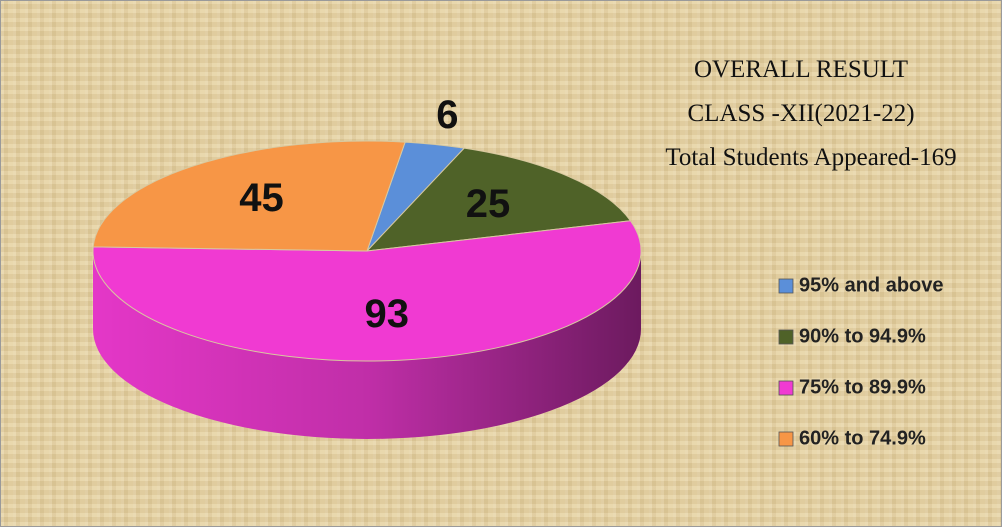  I want to click on chart-title: OVERALL RESULT, so click(801, 69).